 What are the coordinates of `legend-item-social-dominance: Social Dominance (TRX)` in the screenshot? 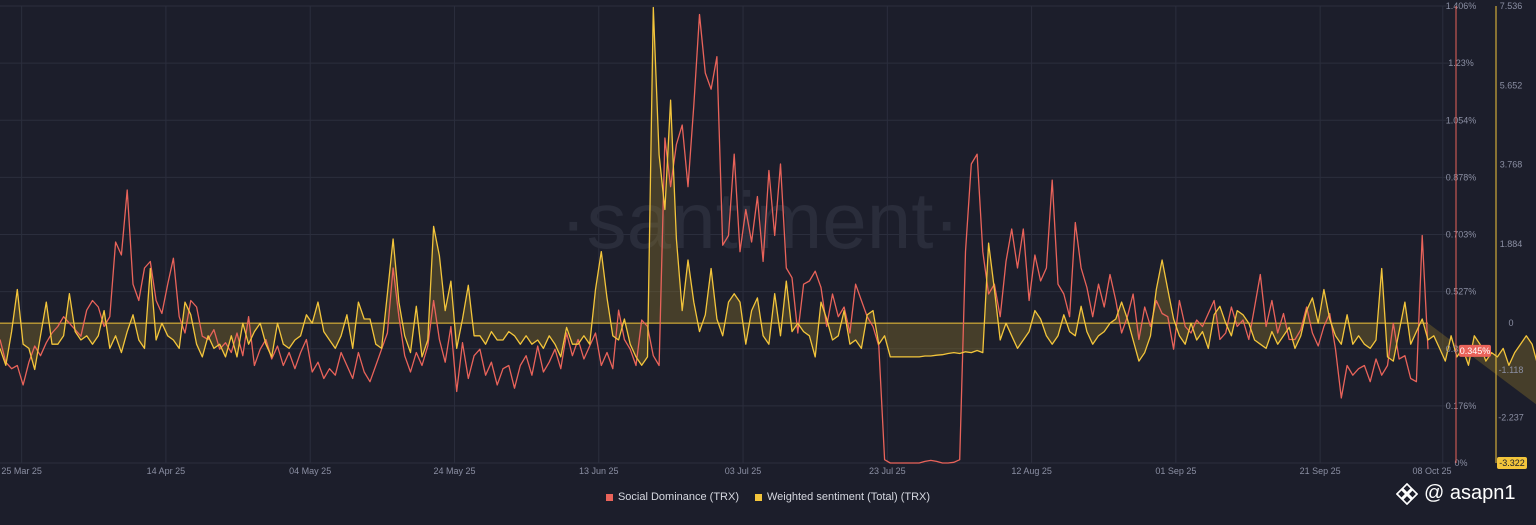 It's located at (672, 497).